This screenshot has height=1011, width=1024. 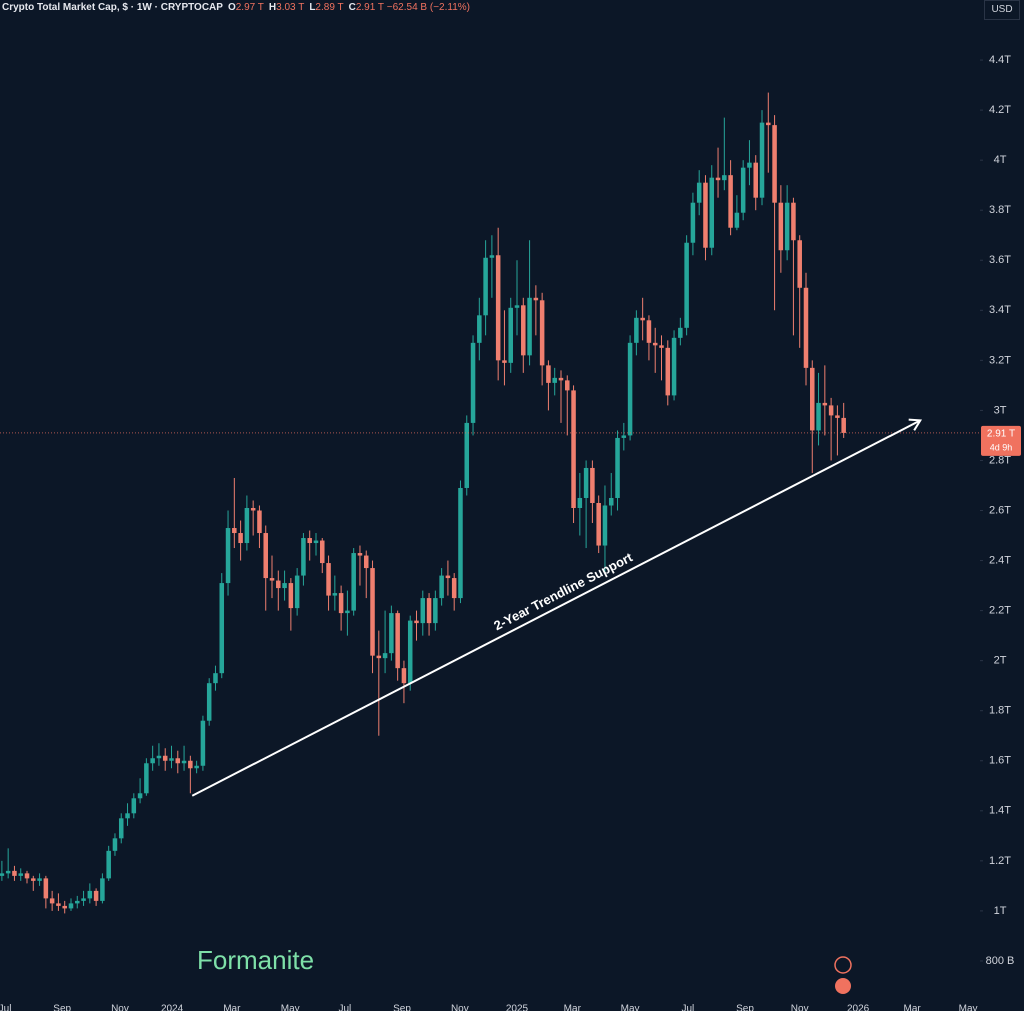 I want to click on y-tick-label: 1.6T, so click(x=1000, y=761).